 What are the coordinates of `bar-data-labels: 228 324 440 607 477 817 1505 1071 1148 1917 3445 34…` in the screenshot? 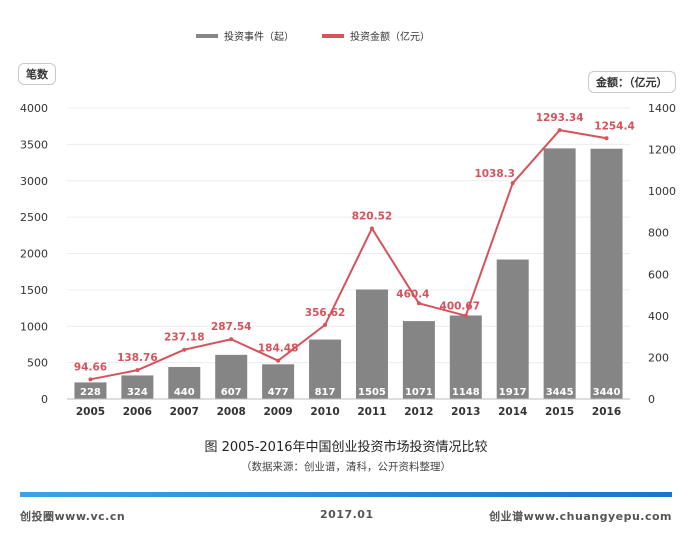 It's located at (350, 392).